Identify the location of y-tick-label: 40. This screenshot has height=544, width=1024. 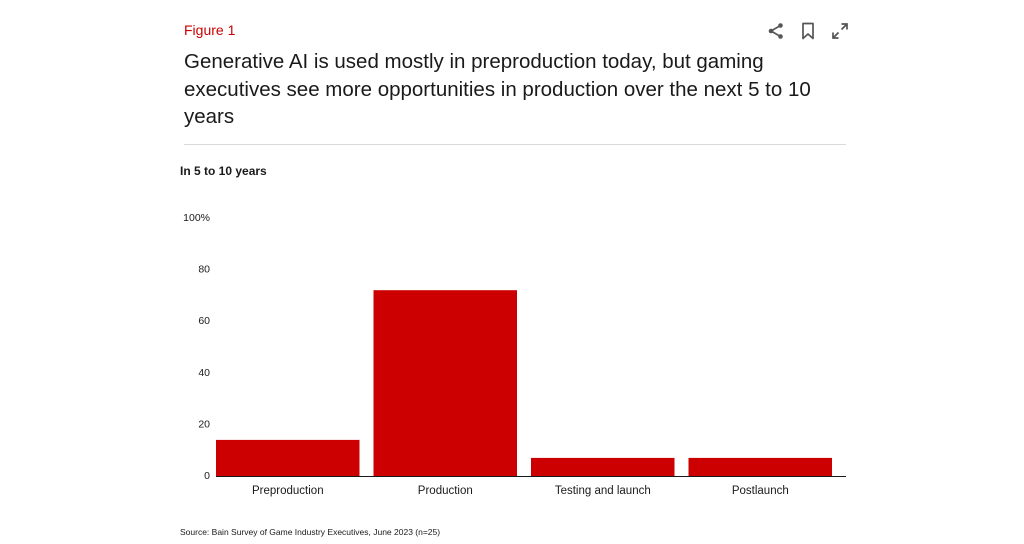
(204, 373).